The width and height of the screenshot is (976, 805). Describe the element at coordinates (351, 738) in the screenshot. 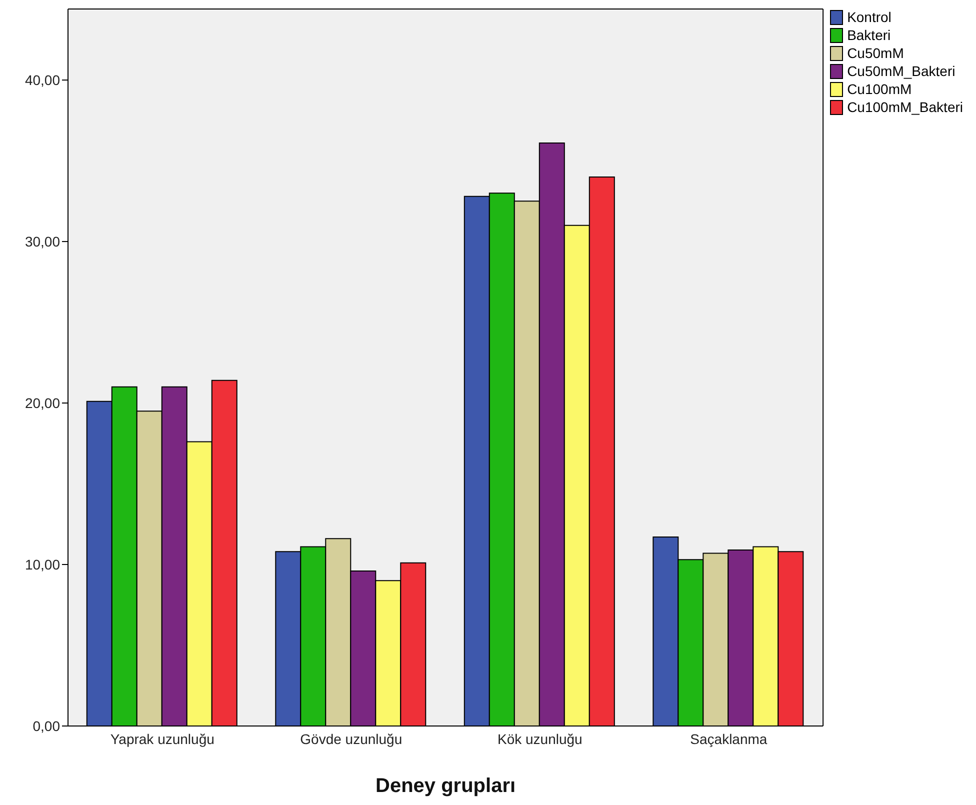

I see `x-tick-label: Gövde uzunluğu` at that location.